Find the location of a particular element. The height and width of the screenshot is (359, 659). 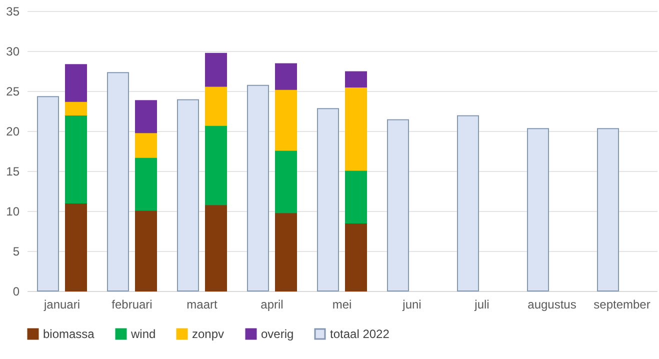

x-tick-label: januari is located at coordinates (61, 305).